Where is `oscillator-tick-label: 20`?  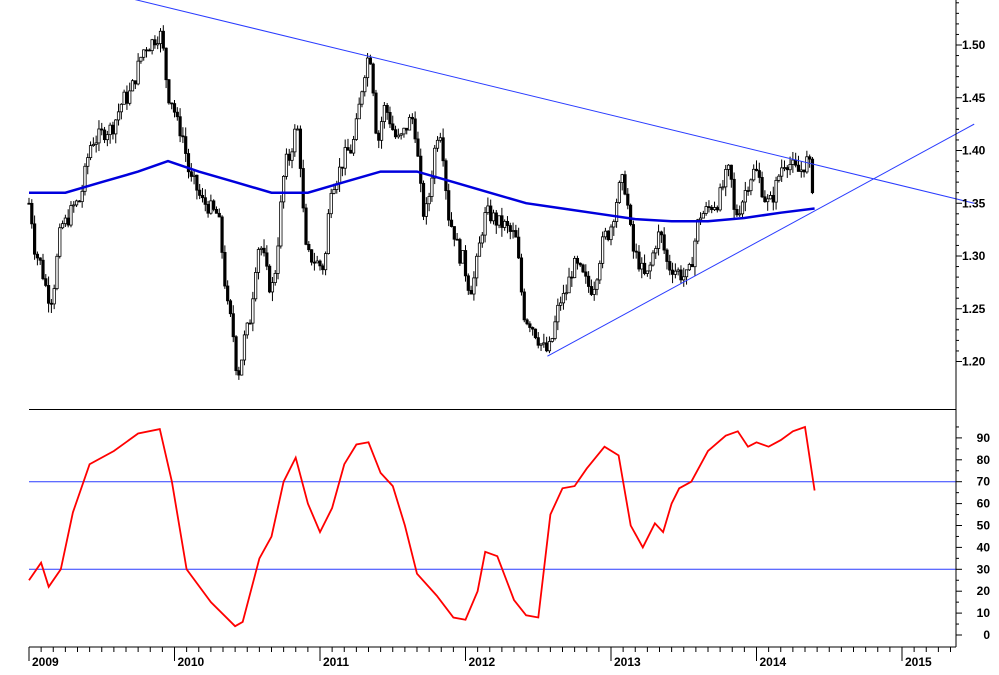
oscillator-tick-label: 20 is located at coordinates (984, 591).